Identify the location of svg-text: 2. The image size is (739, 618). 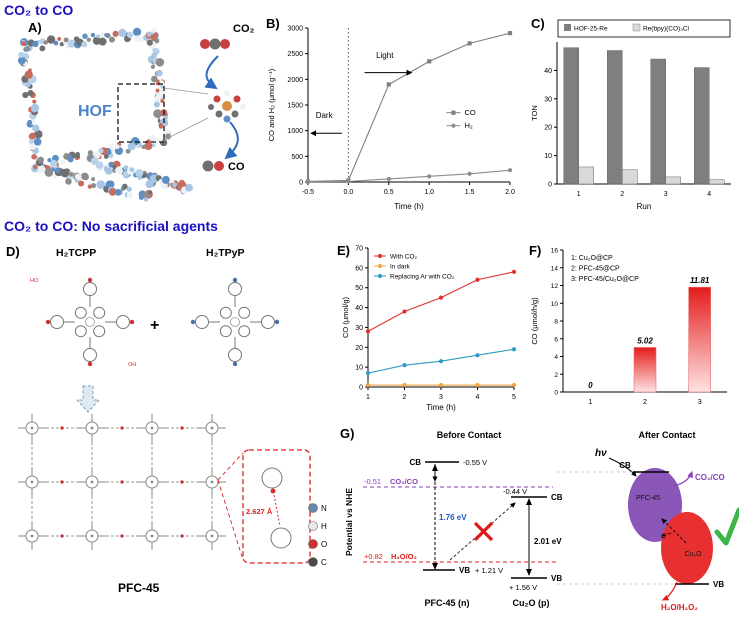
(645, 401).